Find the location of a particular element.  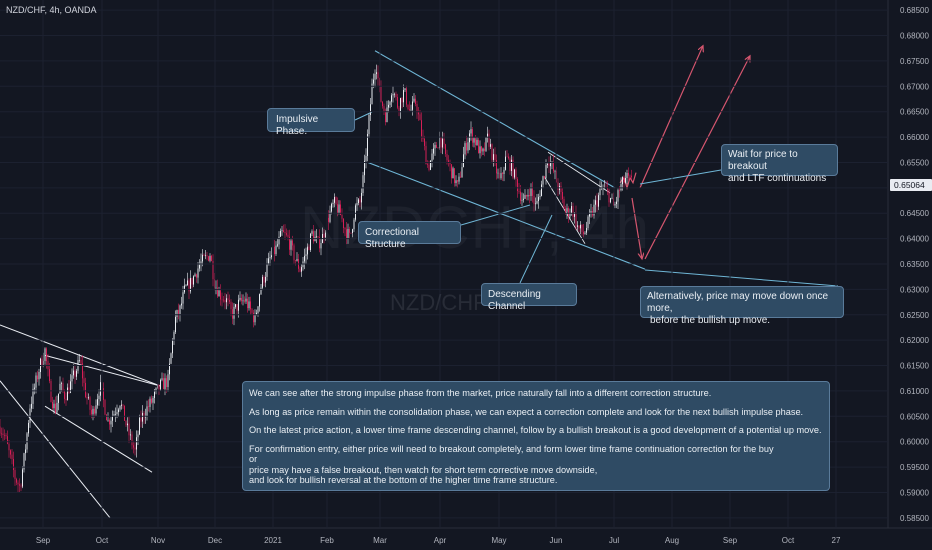

y-tick-label-0: 0.58500 is located at coordinates (914, 518).